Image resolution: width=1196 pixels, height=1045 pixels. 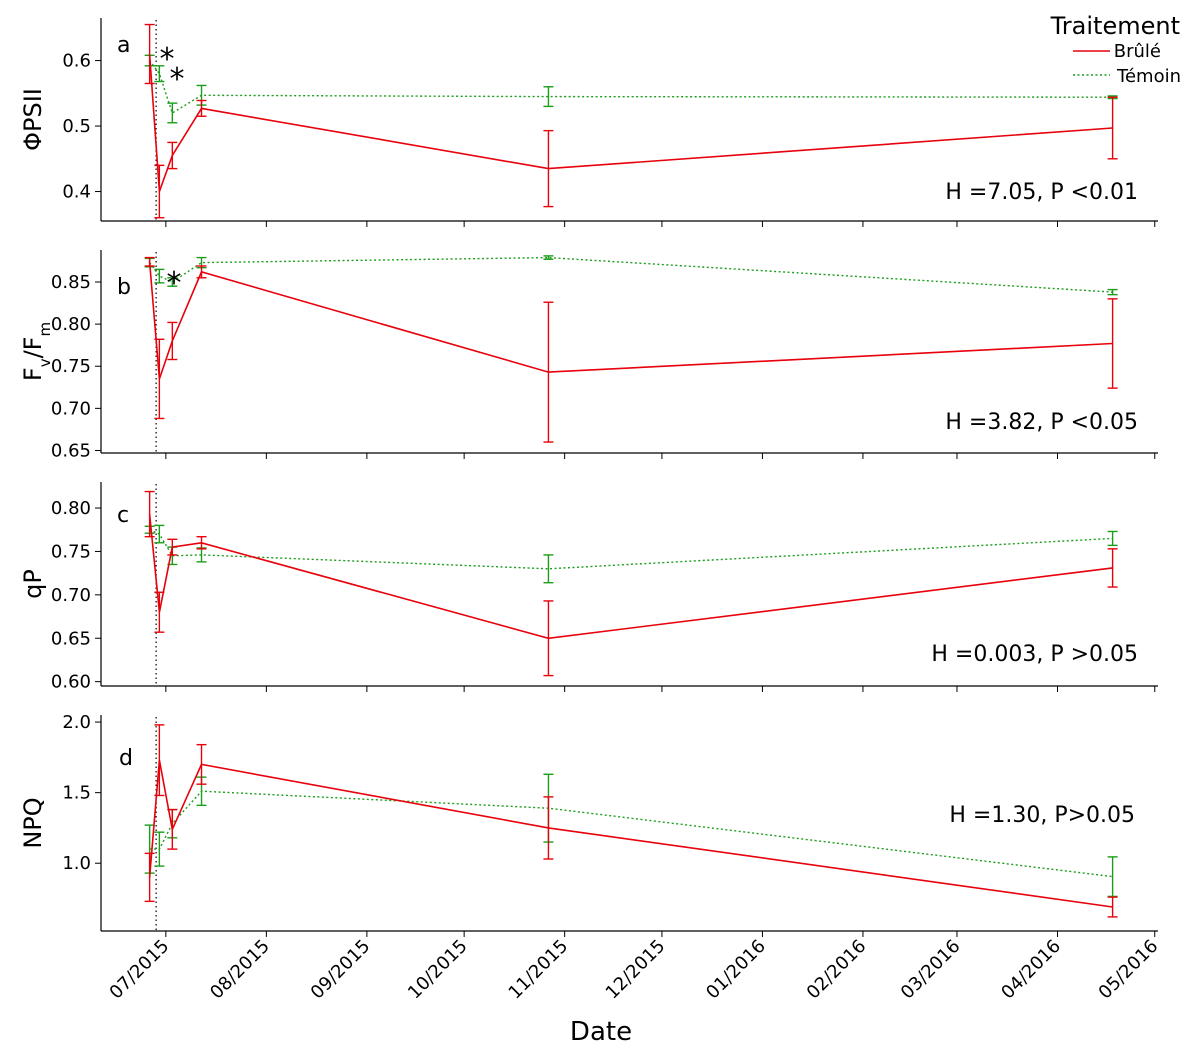 What do you see at coordinates (539, 970) in the screenshot?
I see `x-tick-label: 11/2015` at bounding box center [539, 970].